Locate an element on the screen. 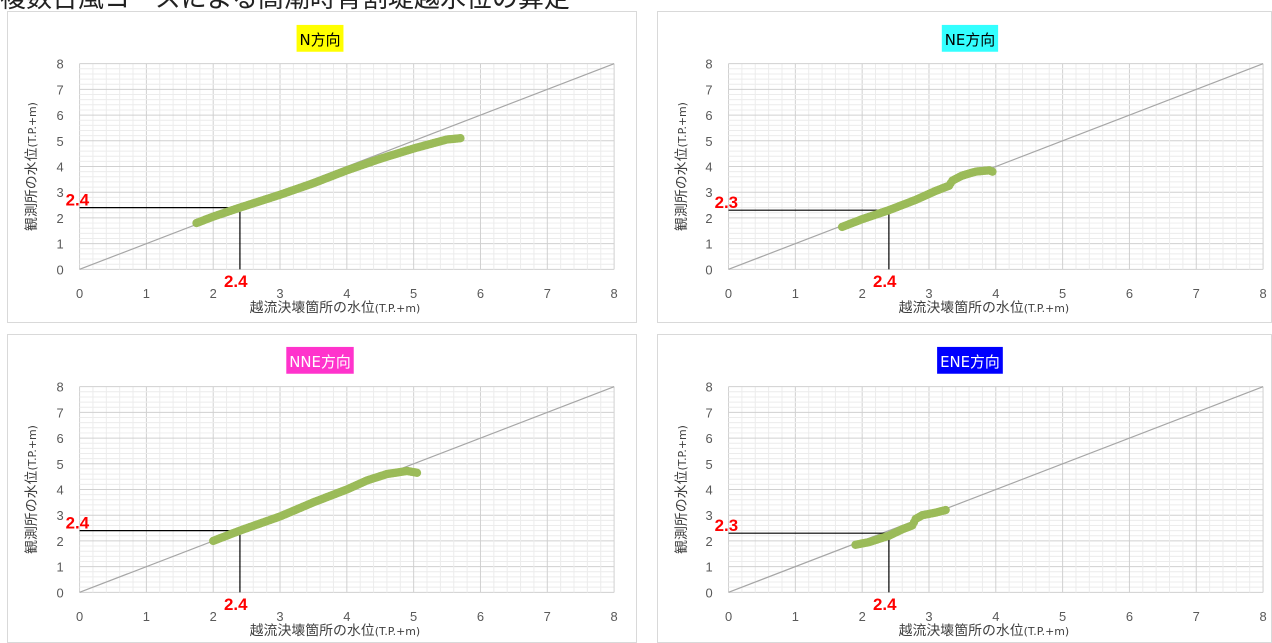 Image resolution: width=1272 pixels, height=643 pixels. chart-title: NNE方向 is located at coordinates (319, 362).